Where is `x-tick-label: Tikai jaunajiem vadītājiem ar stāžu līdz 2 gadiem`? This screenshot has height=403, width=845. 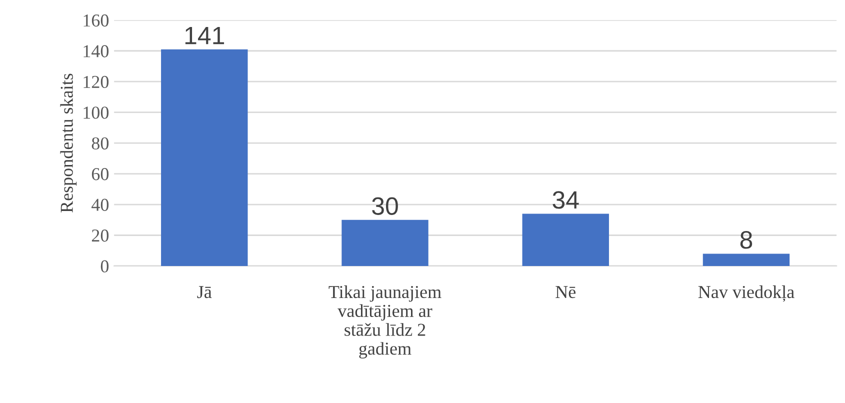 x-tick-label: Tikai jaunajiem vadītājiem ar stāžu līdz 2 gadiem is located at coordinates (385, 321).